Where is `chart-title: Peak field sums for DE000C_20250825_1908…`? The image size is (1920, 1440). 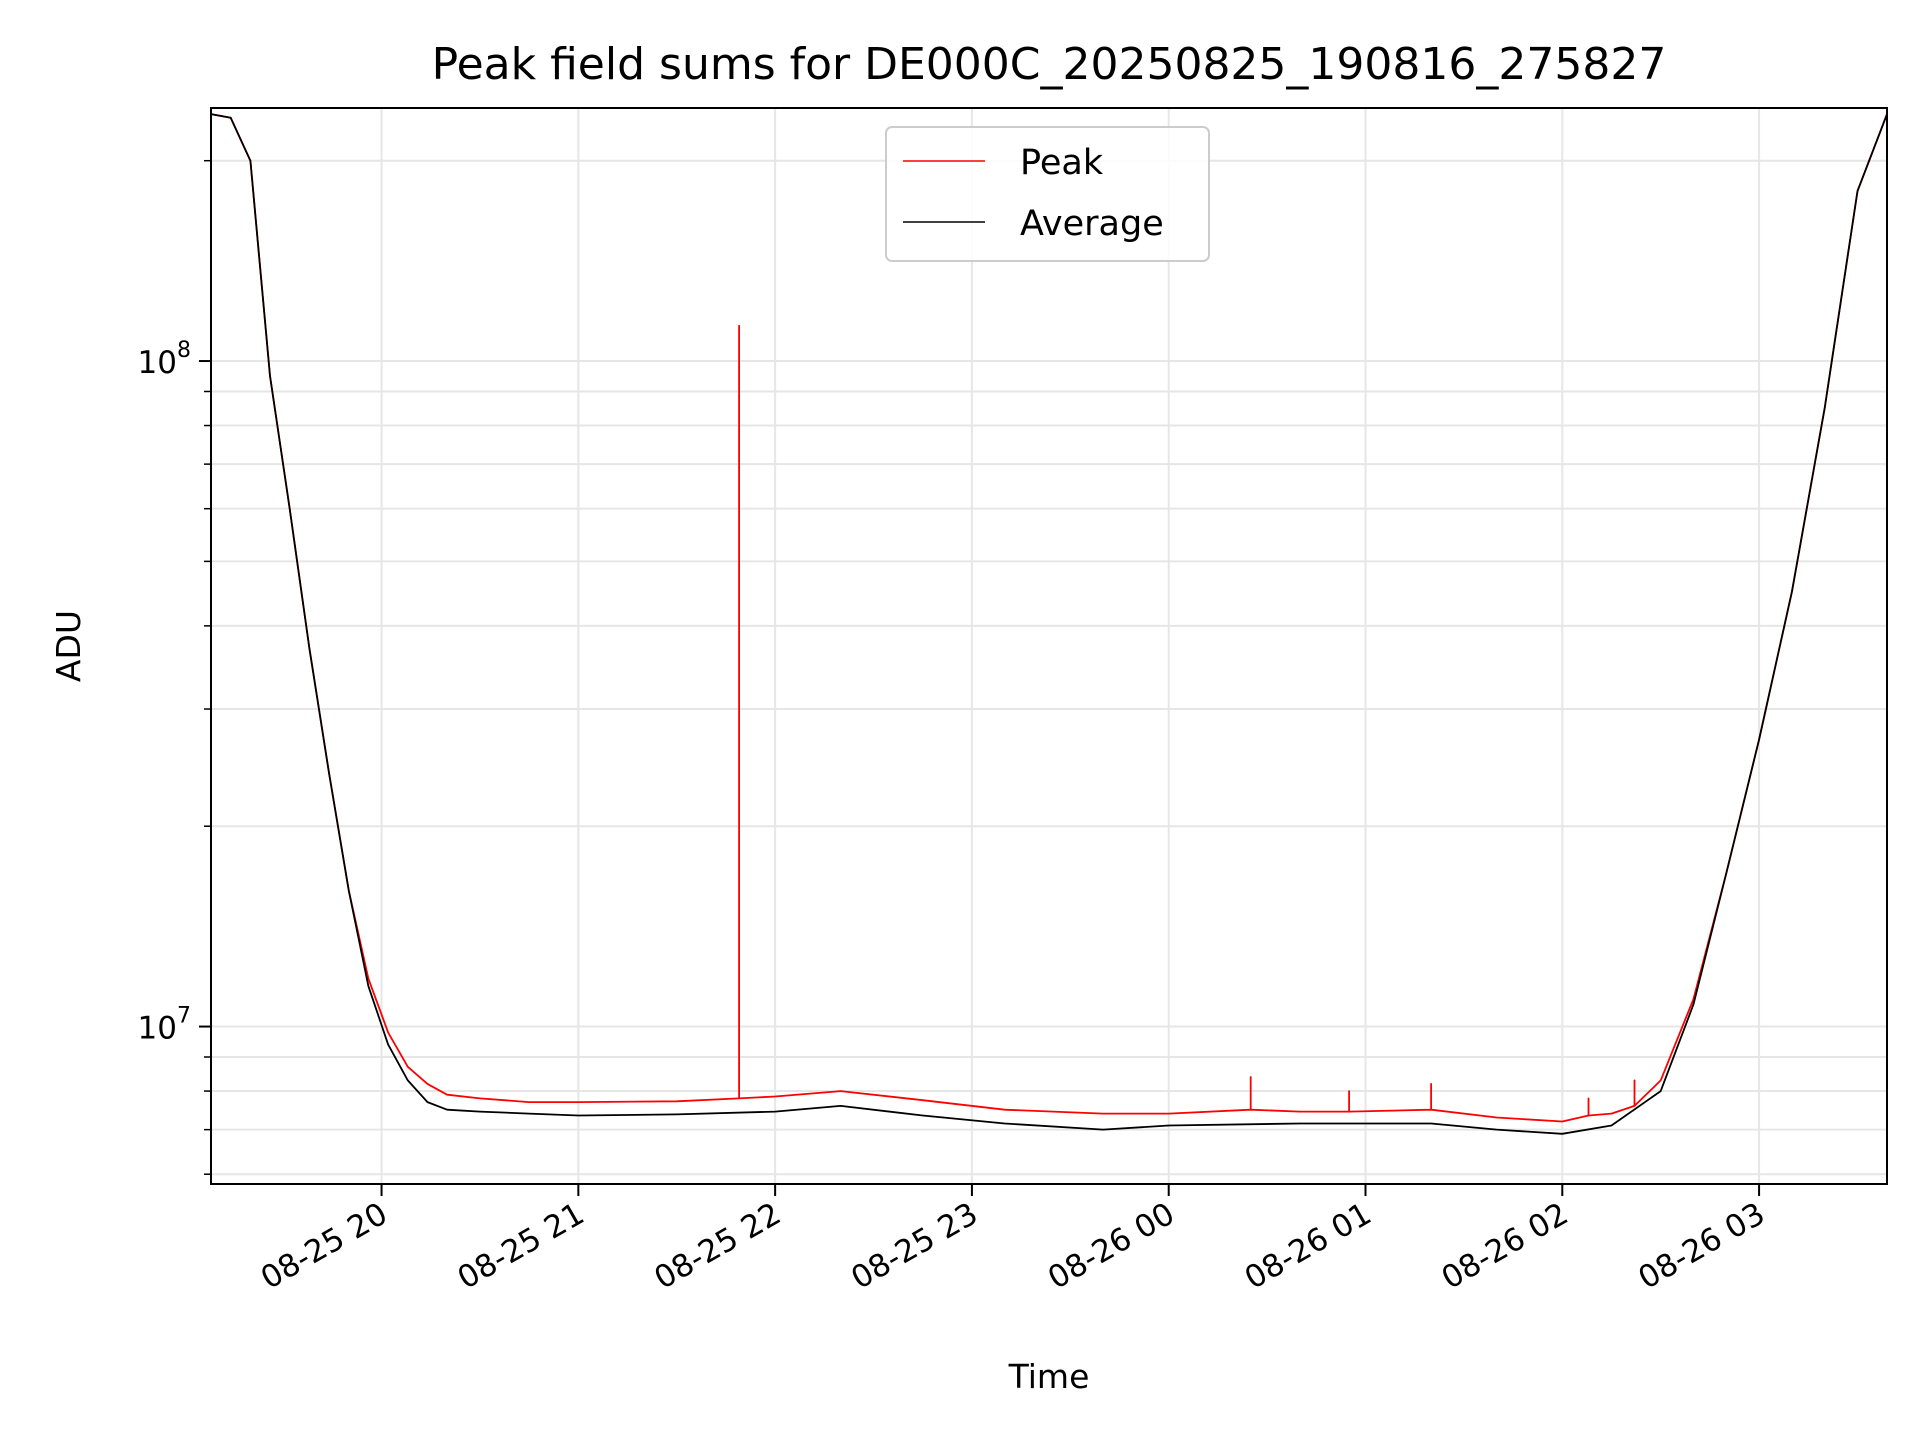 chart-title: Peak field sums for DE000C_20250825_1908… is located at coordinates (1049, 64).